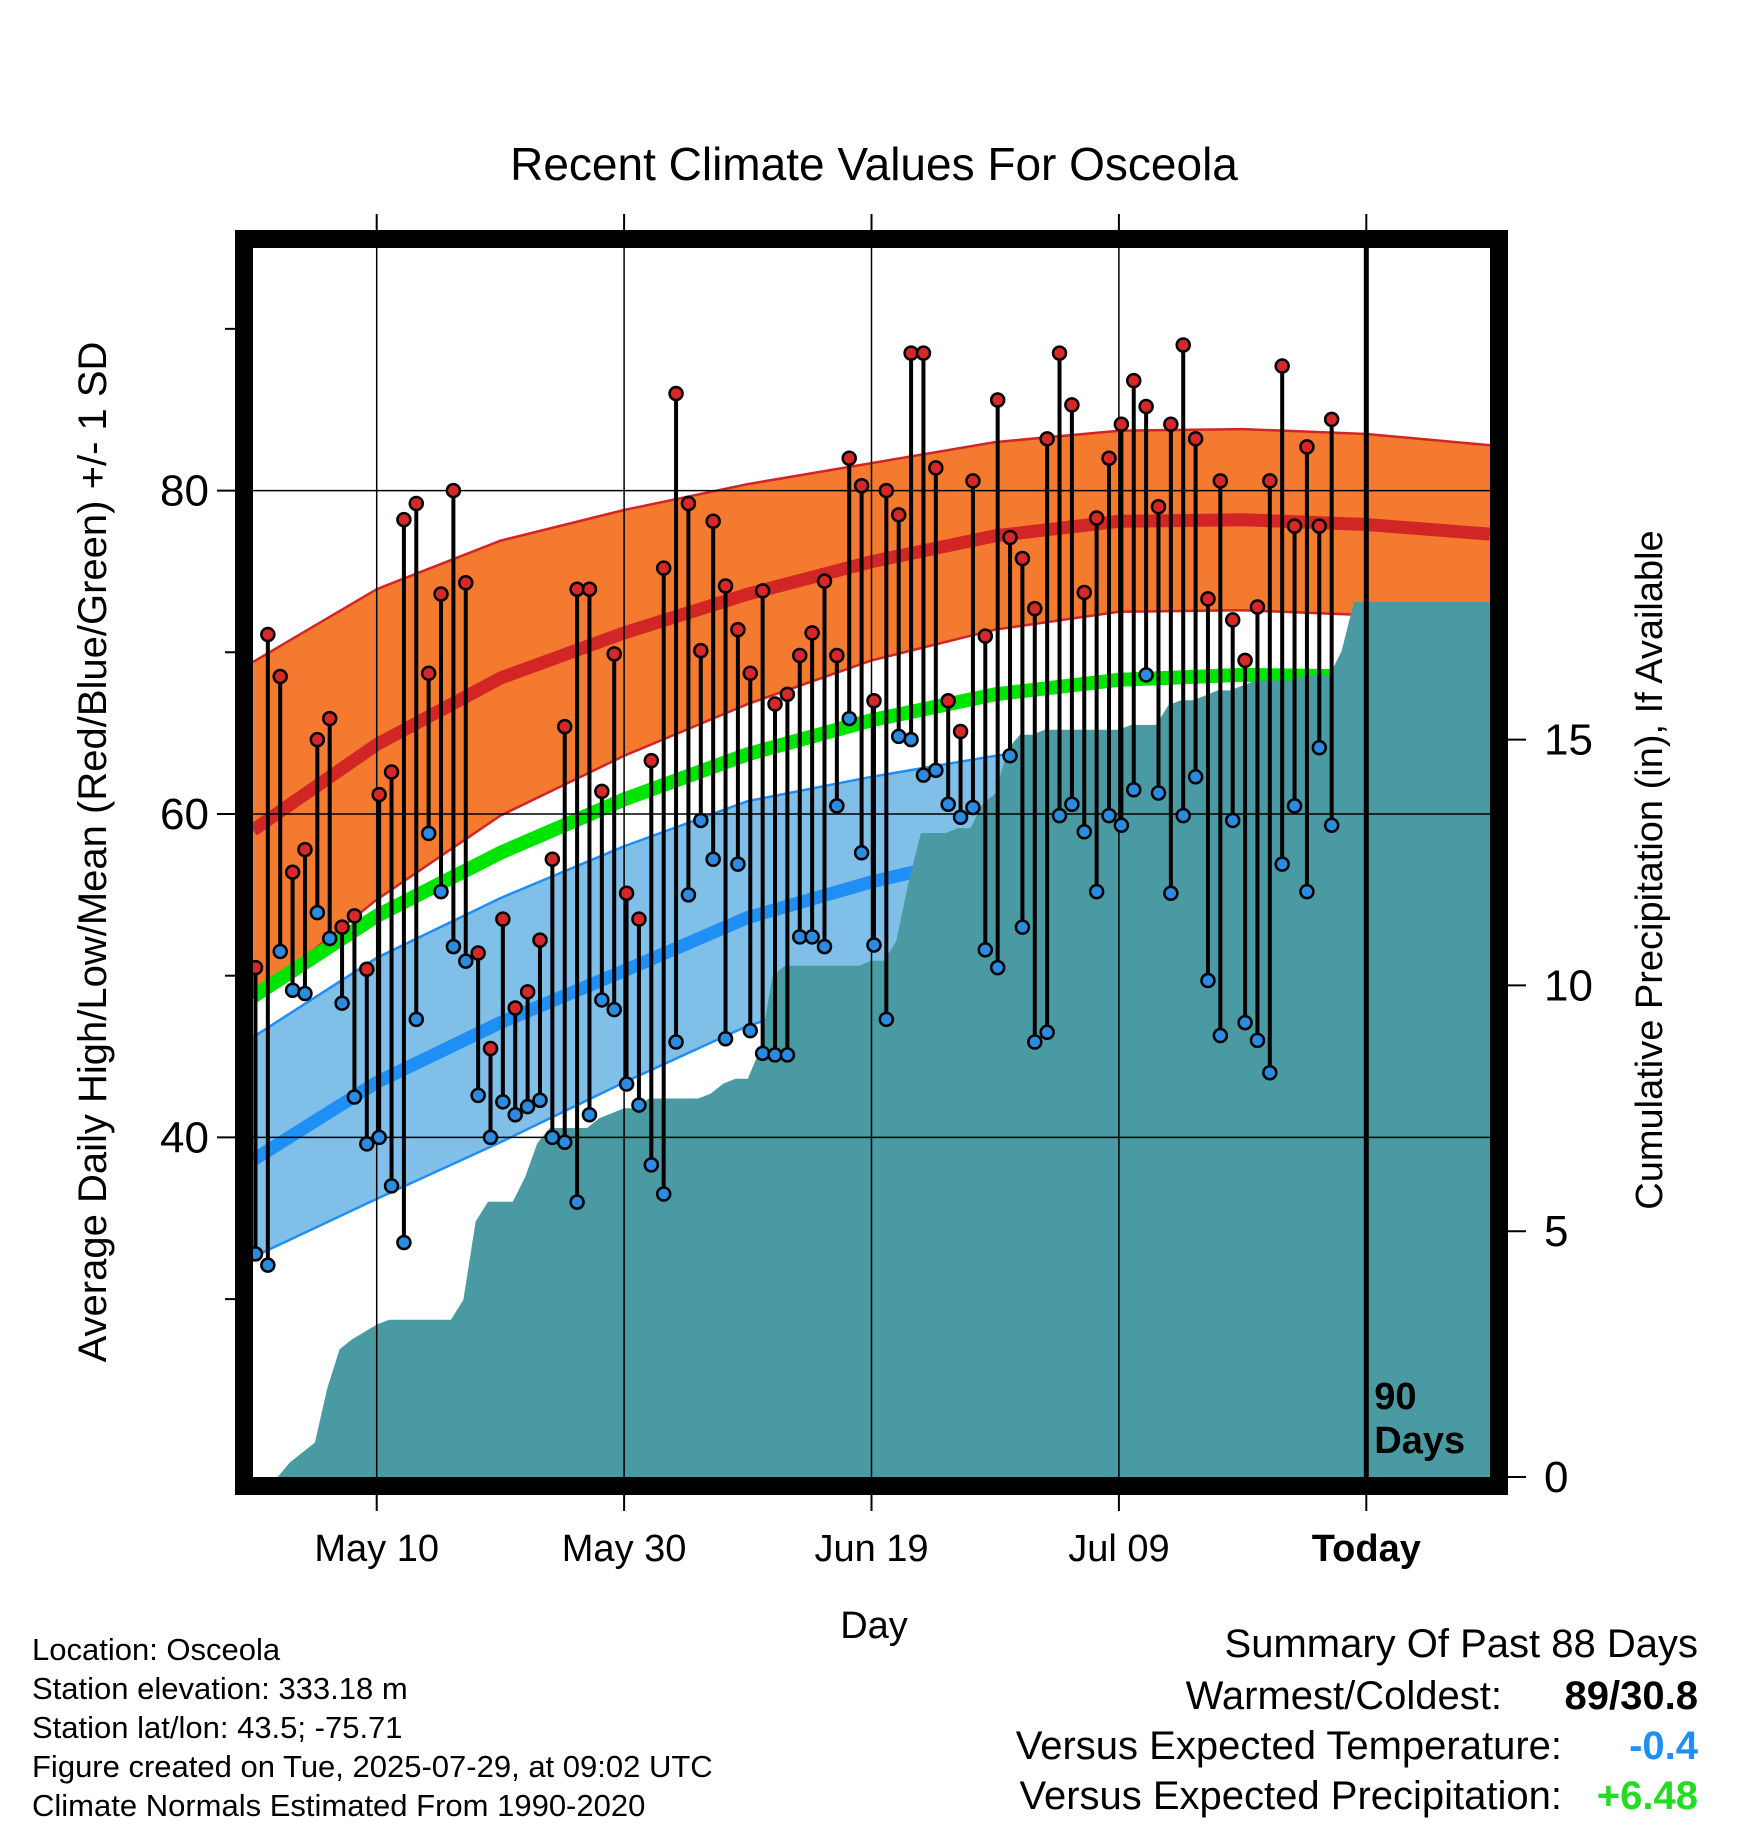 This screenshot has width=1748, height=1828. I want to click on today-days-label: 90 Days, so click(1419, 1419).